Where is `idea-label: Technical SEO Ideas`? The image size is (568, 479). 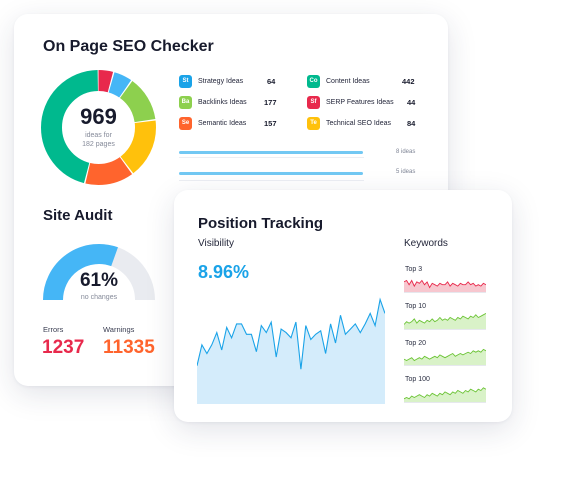
idea-label: Technical SEO Ideas is located at coordinates (358, 123).